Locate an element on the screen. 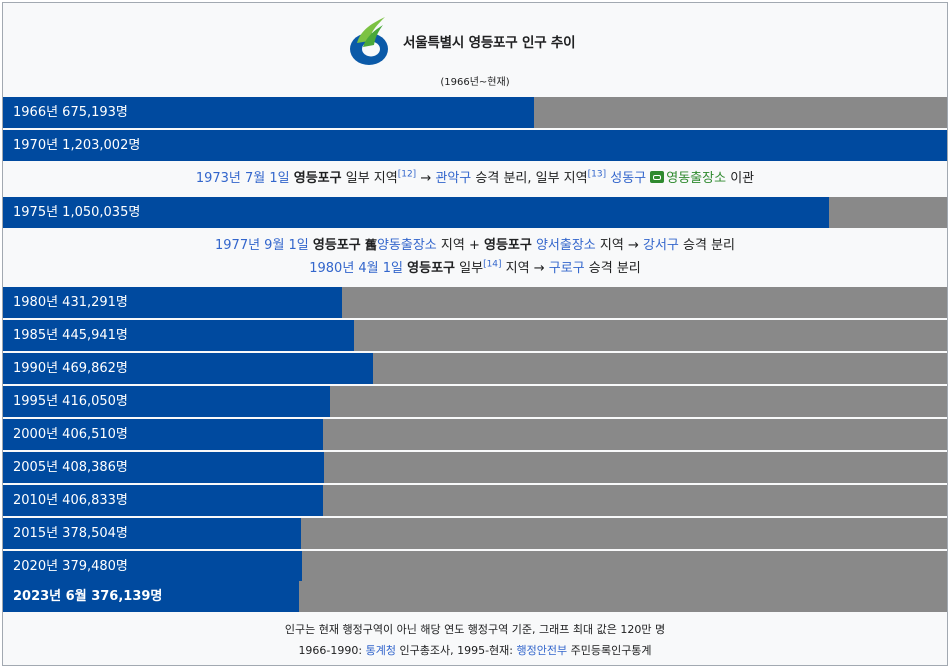 Image resolution: width=952 pixels, height=671 pixels. source-link: 통계청 is located at coordinates (380, 650).